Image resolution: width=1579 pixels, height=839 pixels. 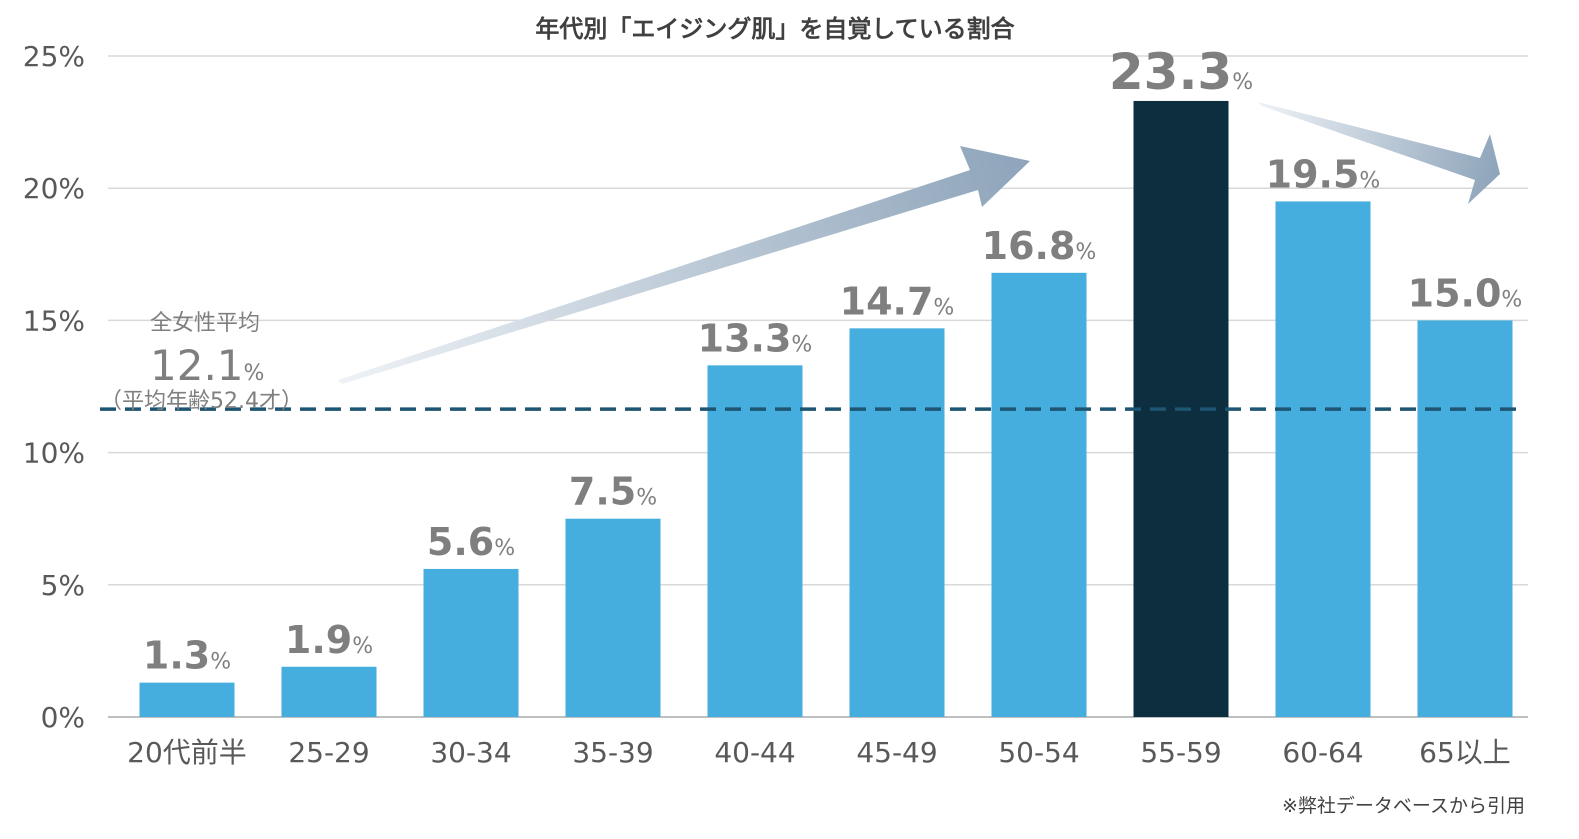 What do you see at coordinates (470, 752) in the screenshot?
I see `x-tick-label: 30-34` at bounding box center [470, 752].